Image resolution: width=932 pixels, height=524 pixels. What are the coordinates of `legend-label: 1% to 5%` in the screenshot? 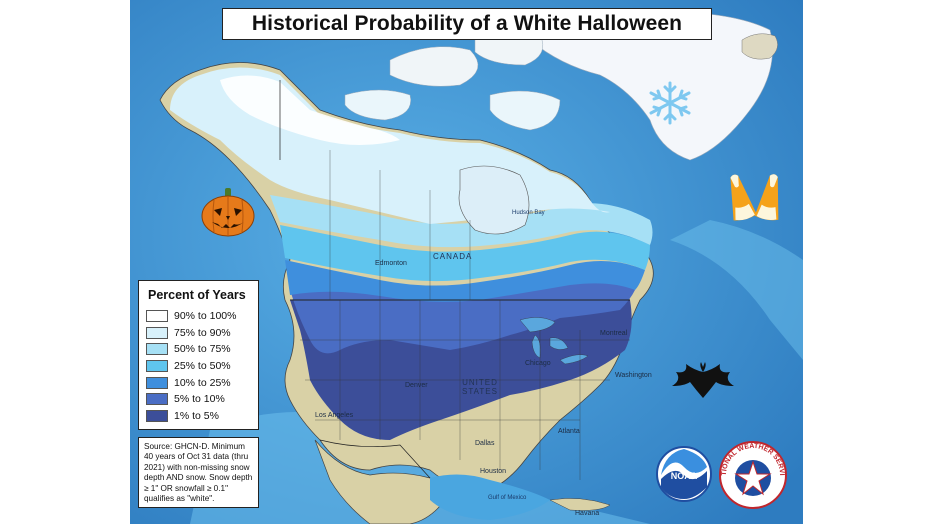 It's located at (196, 415).